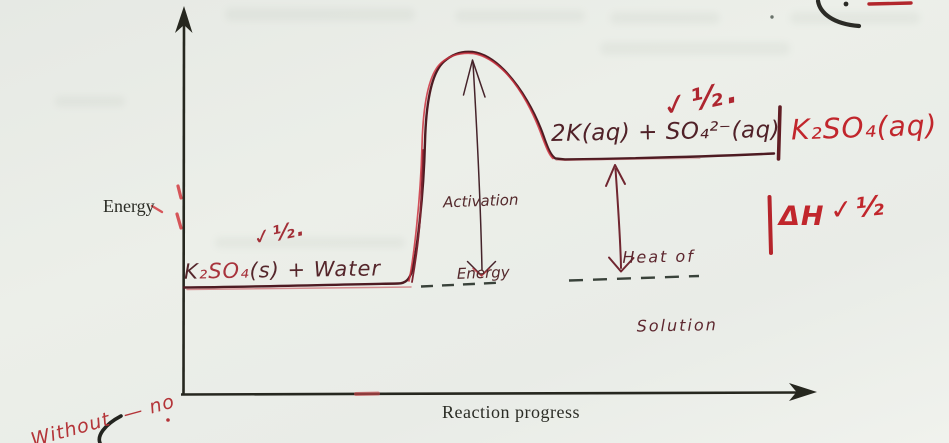  What do you see at coordinates (184, 208) in the screenshot?
I see `y-axis` at bounding box center [184, 208].